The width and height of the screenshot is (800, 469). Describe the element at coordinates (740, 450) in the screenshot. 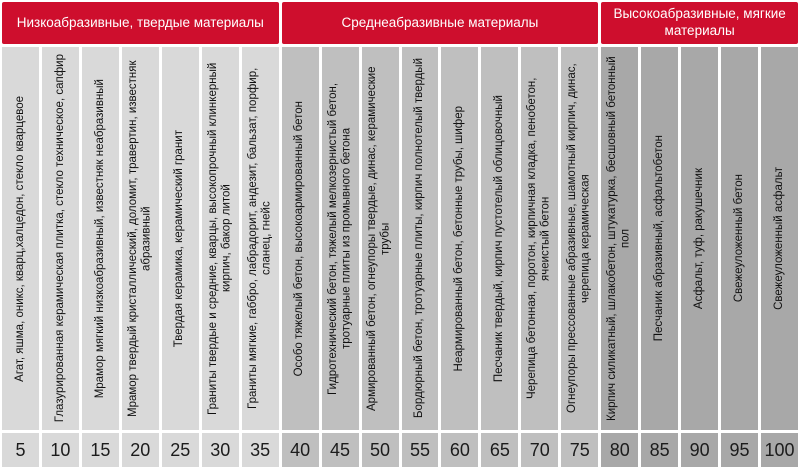

I see `value-cell-95: 95` at that location.